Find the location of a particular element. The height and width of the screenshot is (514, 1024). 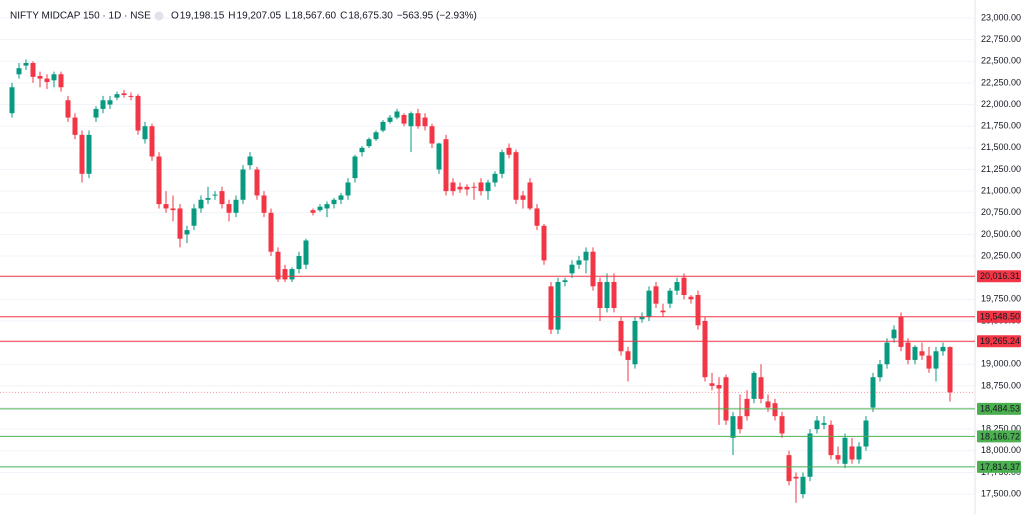

change: −563.95 (−2.93%) is located at coordinates (437, 16).